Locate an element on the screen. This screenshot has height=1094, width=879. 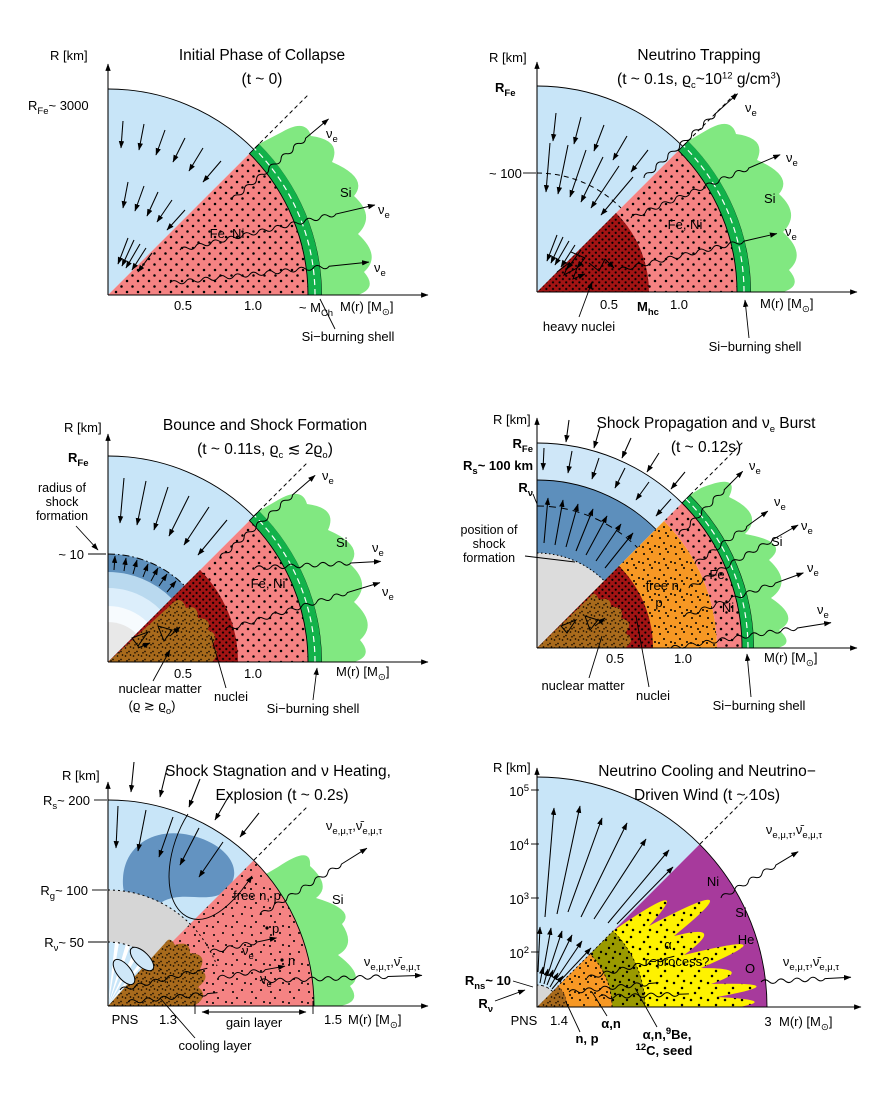
region-convective-plume is located at coordinates (178, 870).